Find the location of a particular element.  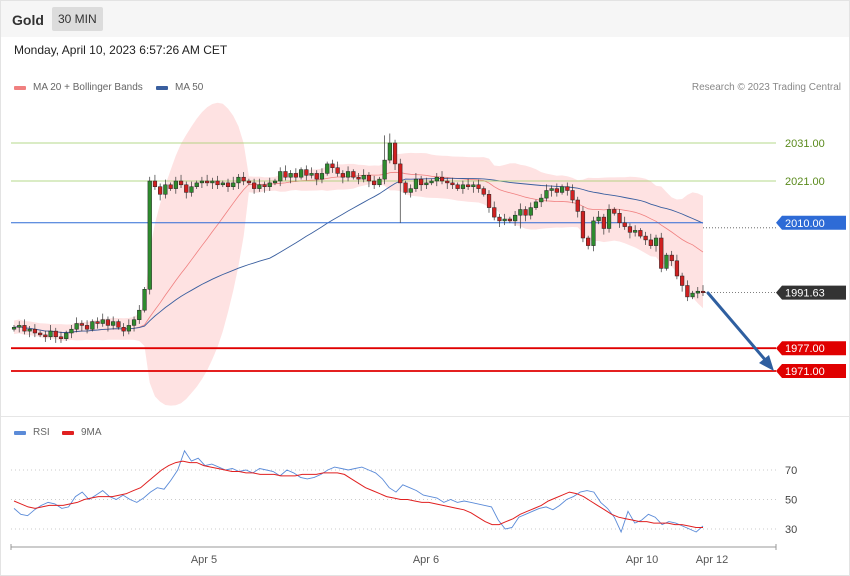

level-label-3: 1991.63 is located at coordinates (805, 294).